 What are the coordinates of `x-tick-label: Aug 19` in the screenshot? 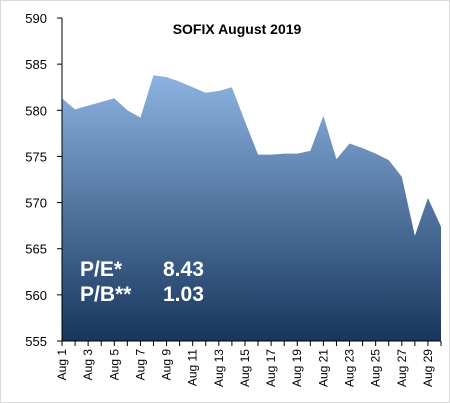 It's located at (297, 368).